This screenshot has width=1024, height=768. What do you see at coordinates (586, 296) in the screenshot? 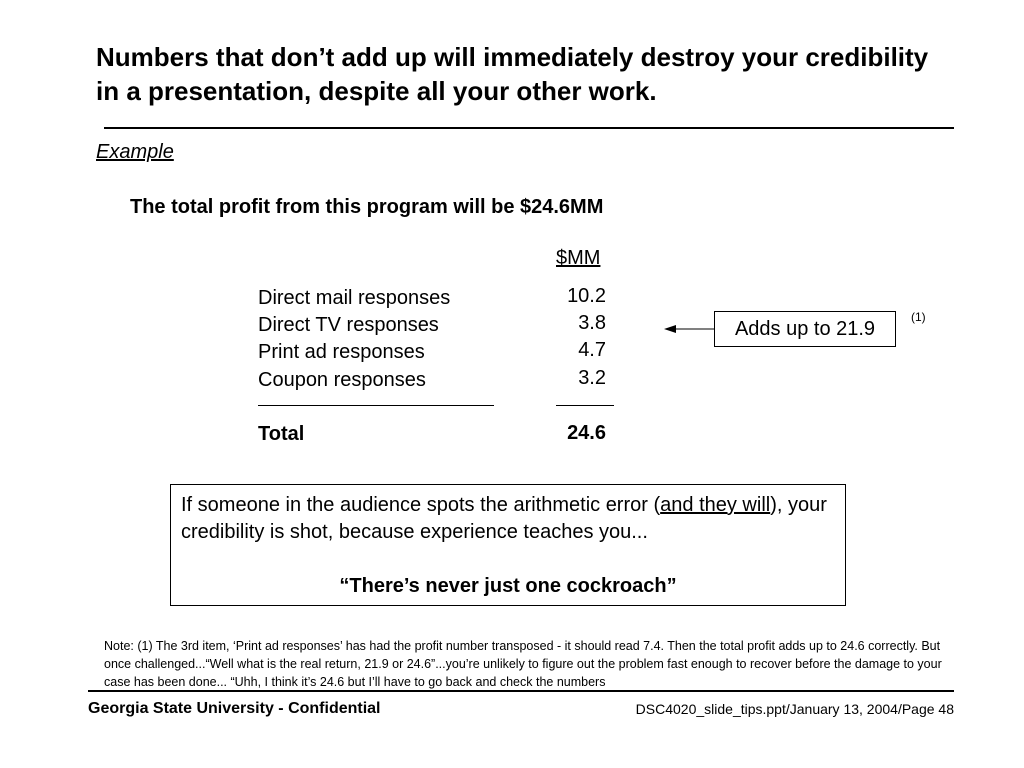
I see `table-row-value: 10.2` at bounding box center [586, 296].